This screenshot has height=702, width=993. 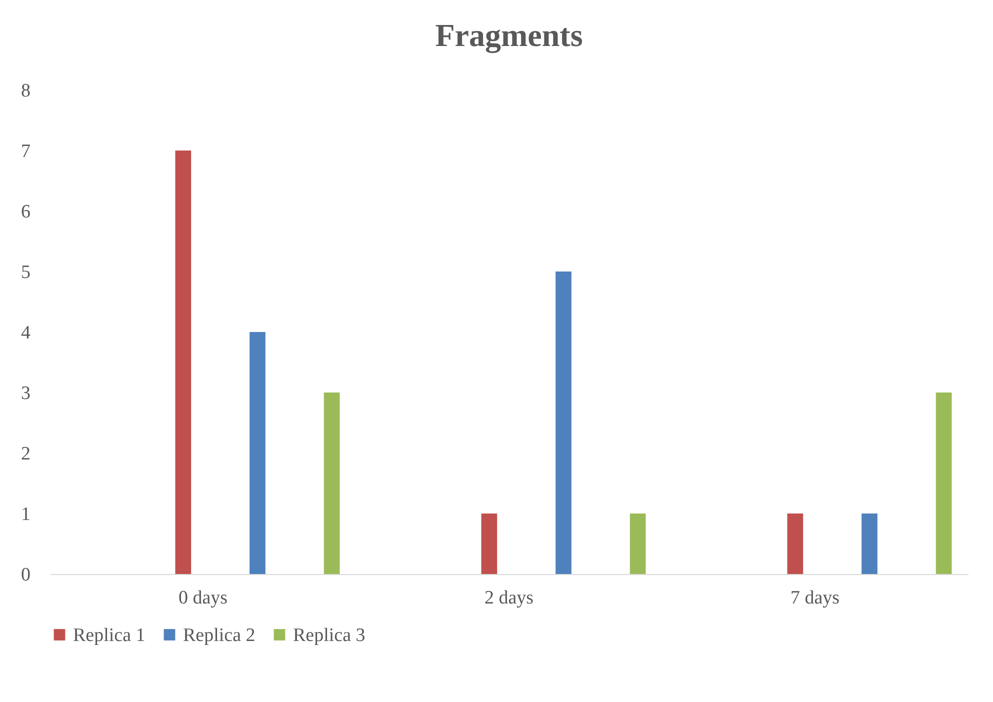 What do you see at coordinates (25, 212) in the screenshot?
I see `y-tick-label: 6` at bounding box center [25, 212].